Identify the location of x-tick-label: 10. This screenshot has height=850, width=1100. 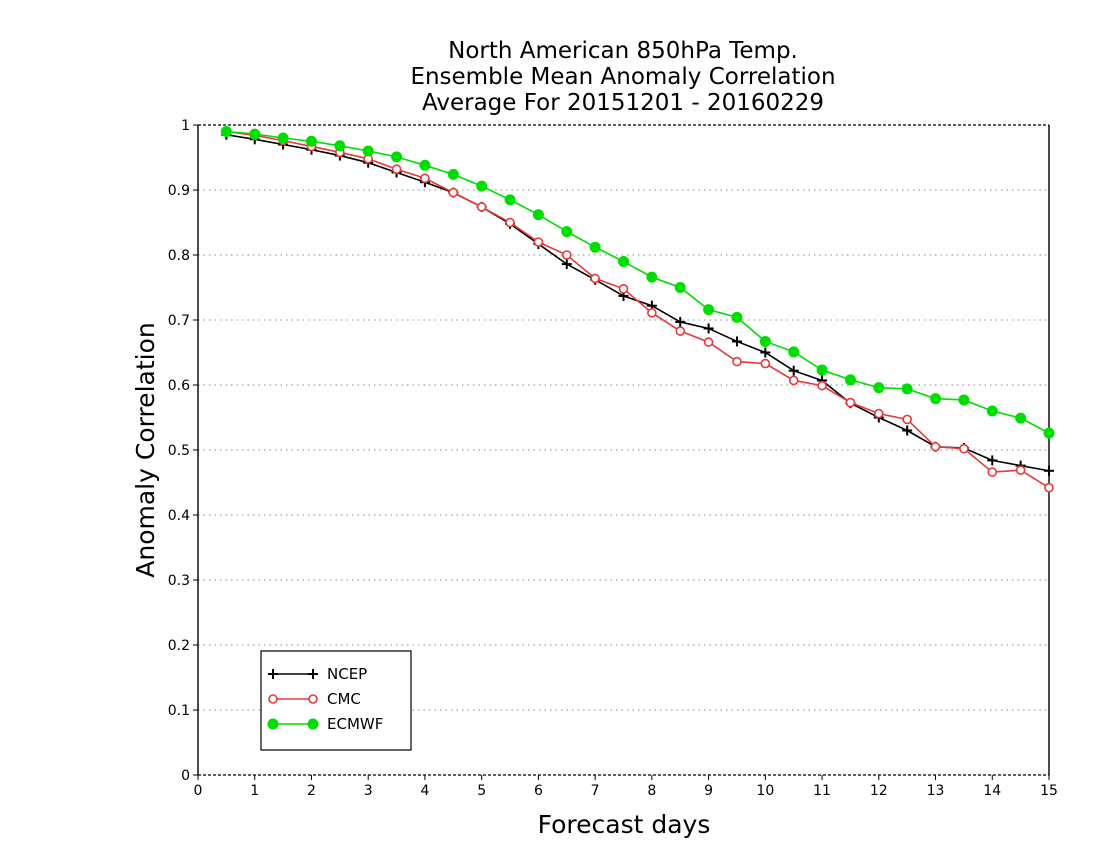
(765, 791).